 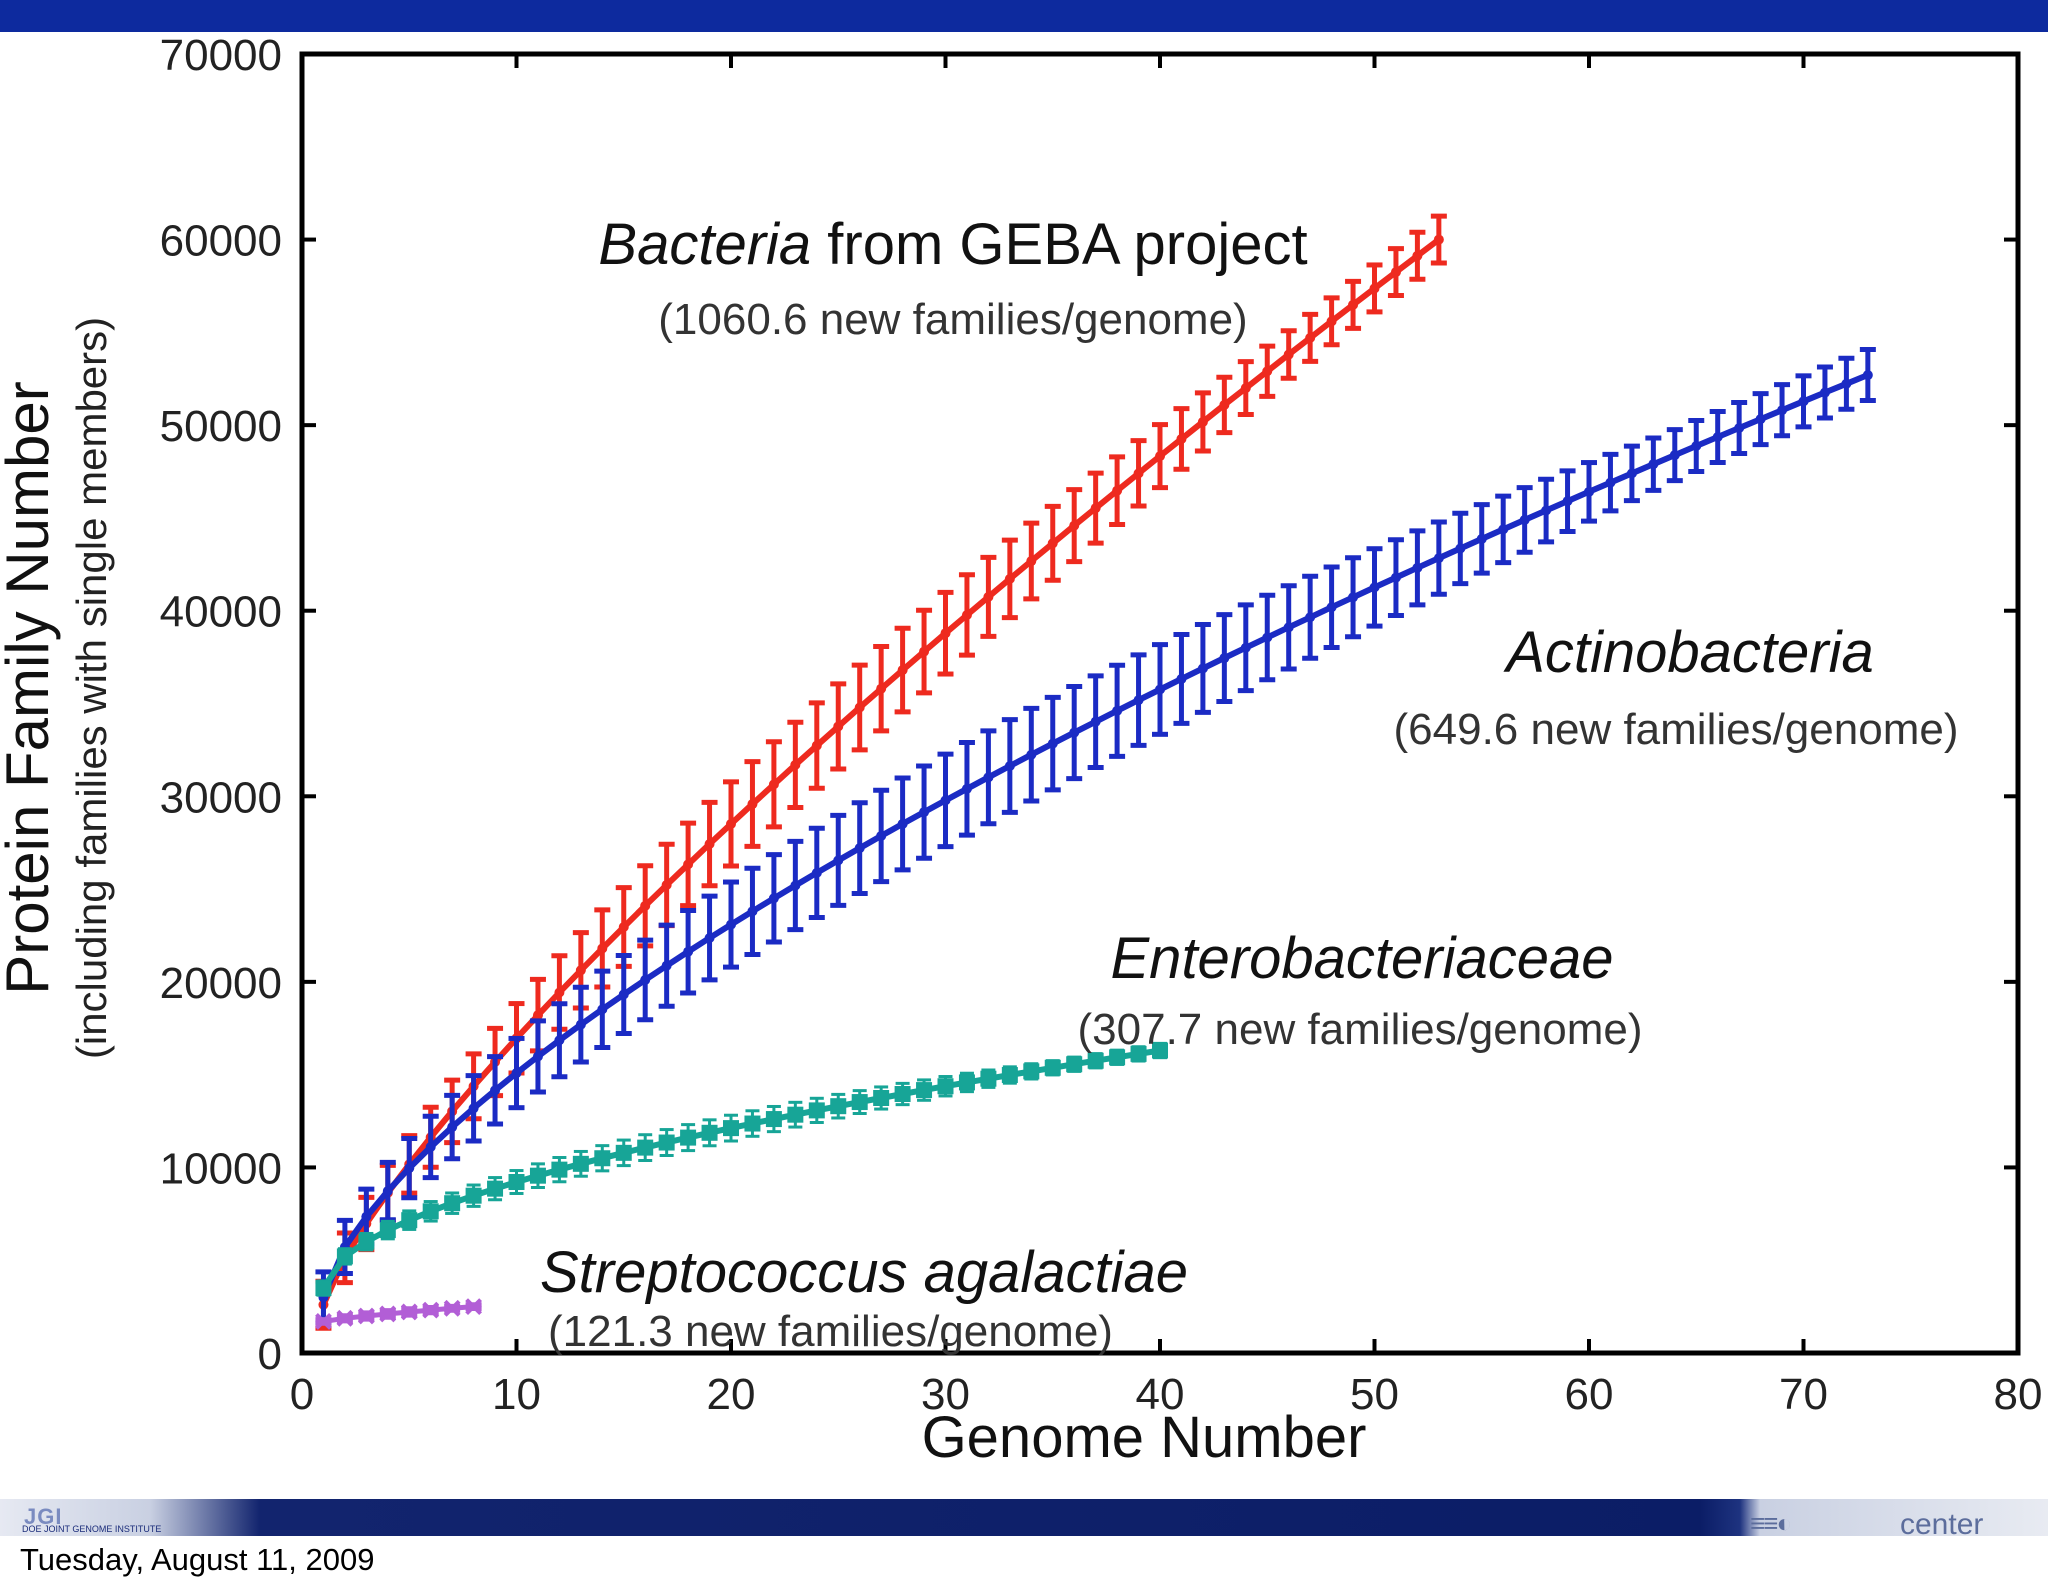 I want to click on series-enterobacteriaceae, so click(x=741, y=1169).